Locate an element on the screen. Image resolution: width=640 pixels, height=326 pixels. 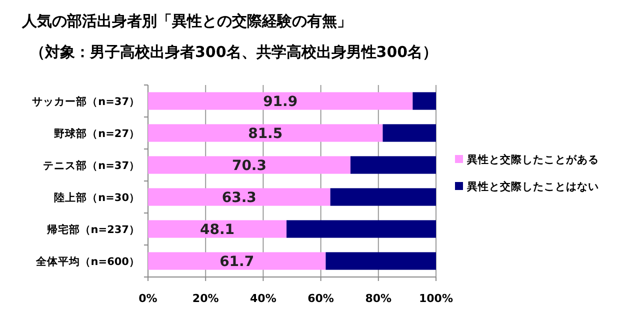
y-tick-label: 全体平均（n=600） is located at coordinates (87, 261).